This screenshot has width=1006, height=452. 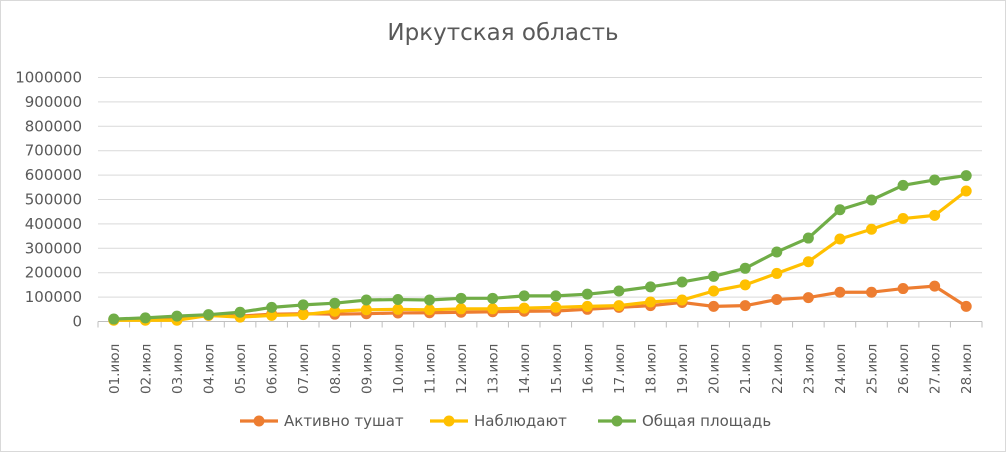 I want to click on x-tick-label: 01.июл, so click(x=115, y=369).